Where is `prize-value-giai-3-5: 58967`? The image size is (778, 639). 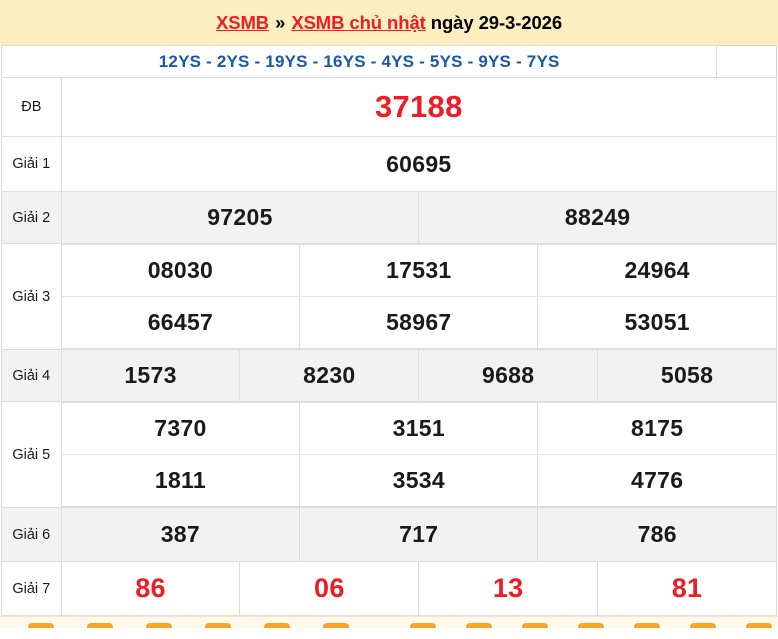 prize-value-giai-3-5: 58967 is located at coordinates (419, 322).